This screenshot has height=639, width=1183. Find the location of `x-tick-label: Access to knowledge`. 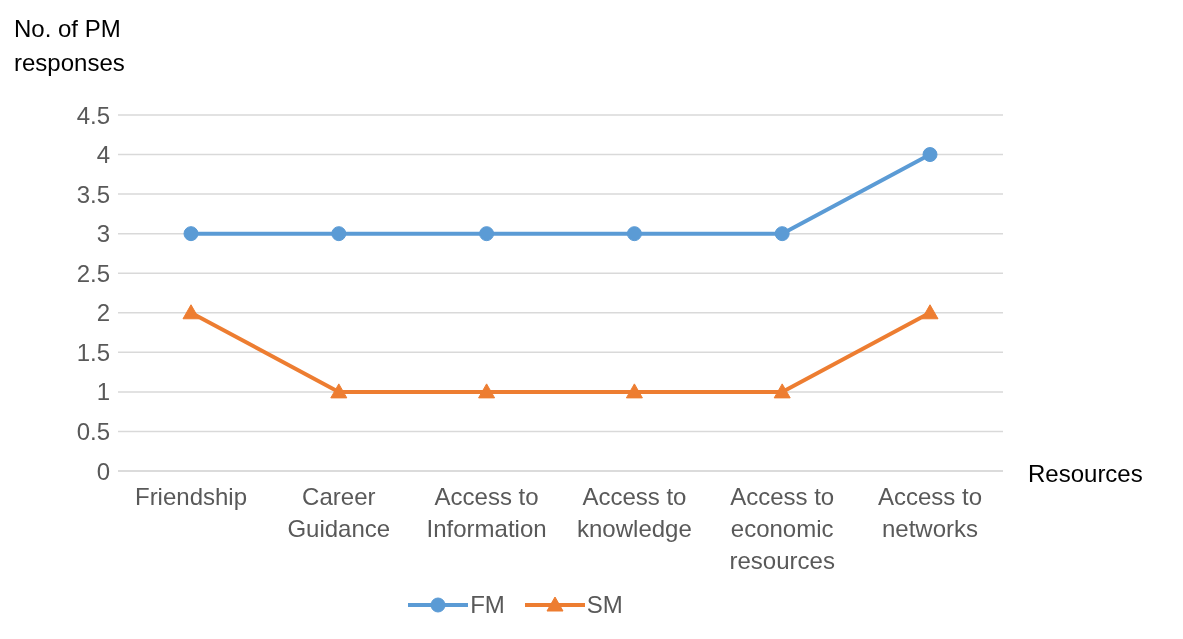

x-tick-label: Access to knowledge is located at coordinates (634, 512).